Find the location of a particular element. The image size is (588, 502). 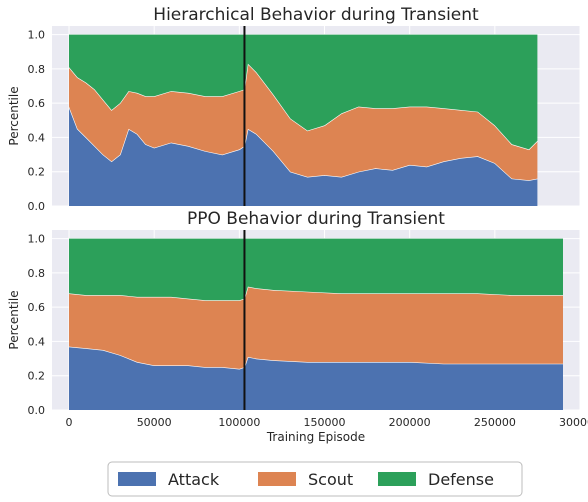

x-tick-label: 50000 is located at coordinates (154, 422).